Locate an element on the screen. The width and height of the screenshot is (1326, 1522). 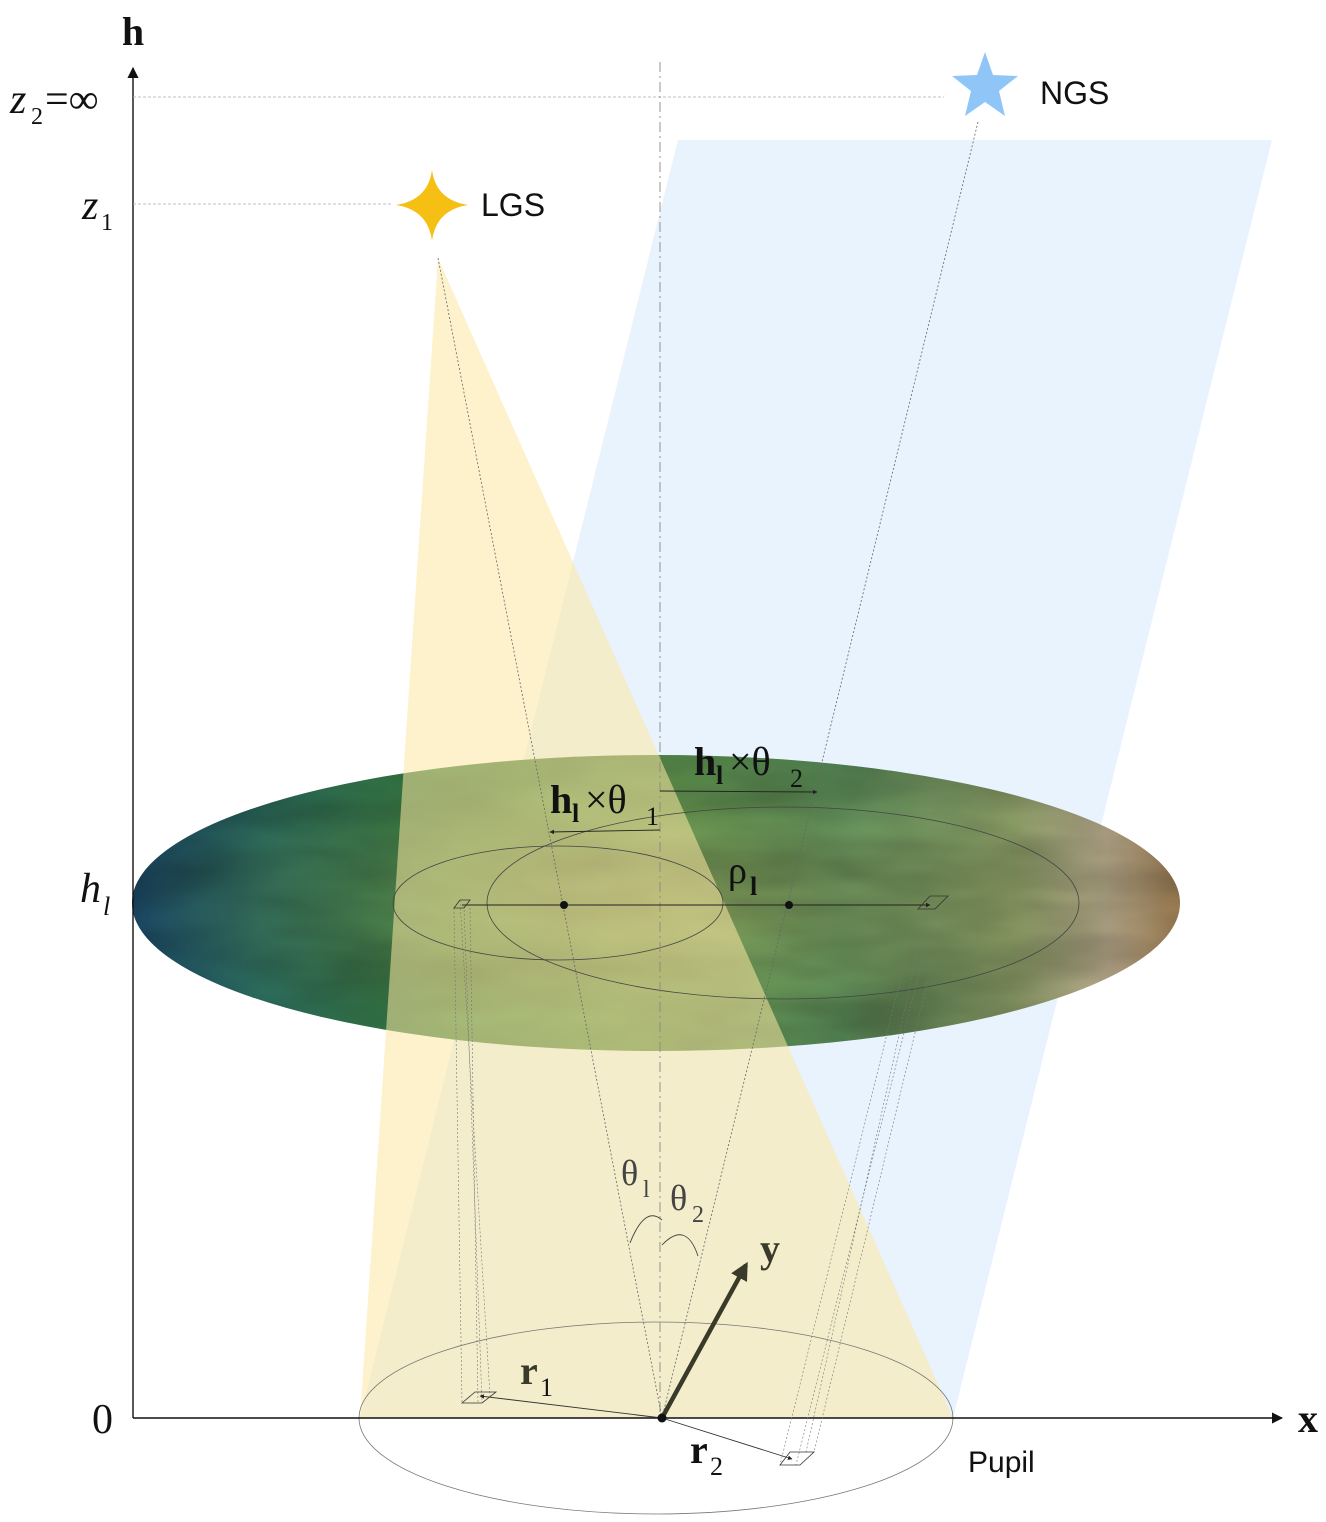
offset1-sub-base: l is located at coordinates (575, 813).